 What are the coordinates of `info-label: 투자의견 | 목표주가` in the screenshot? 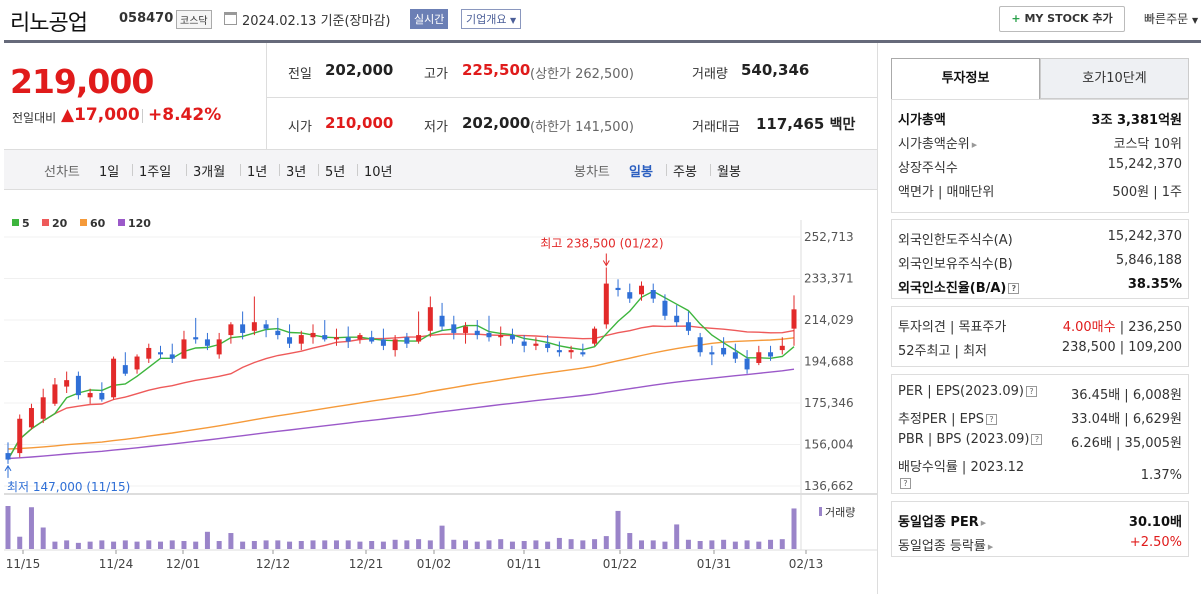 It's located at (952, 327).